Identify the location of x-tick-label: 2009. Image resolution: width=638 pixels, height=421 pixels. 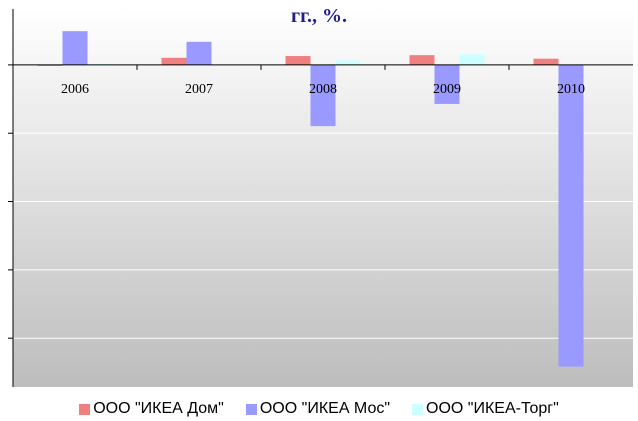
(447, 89).